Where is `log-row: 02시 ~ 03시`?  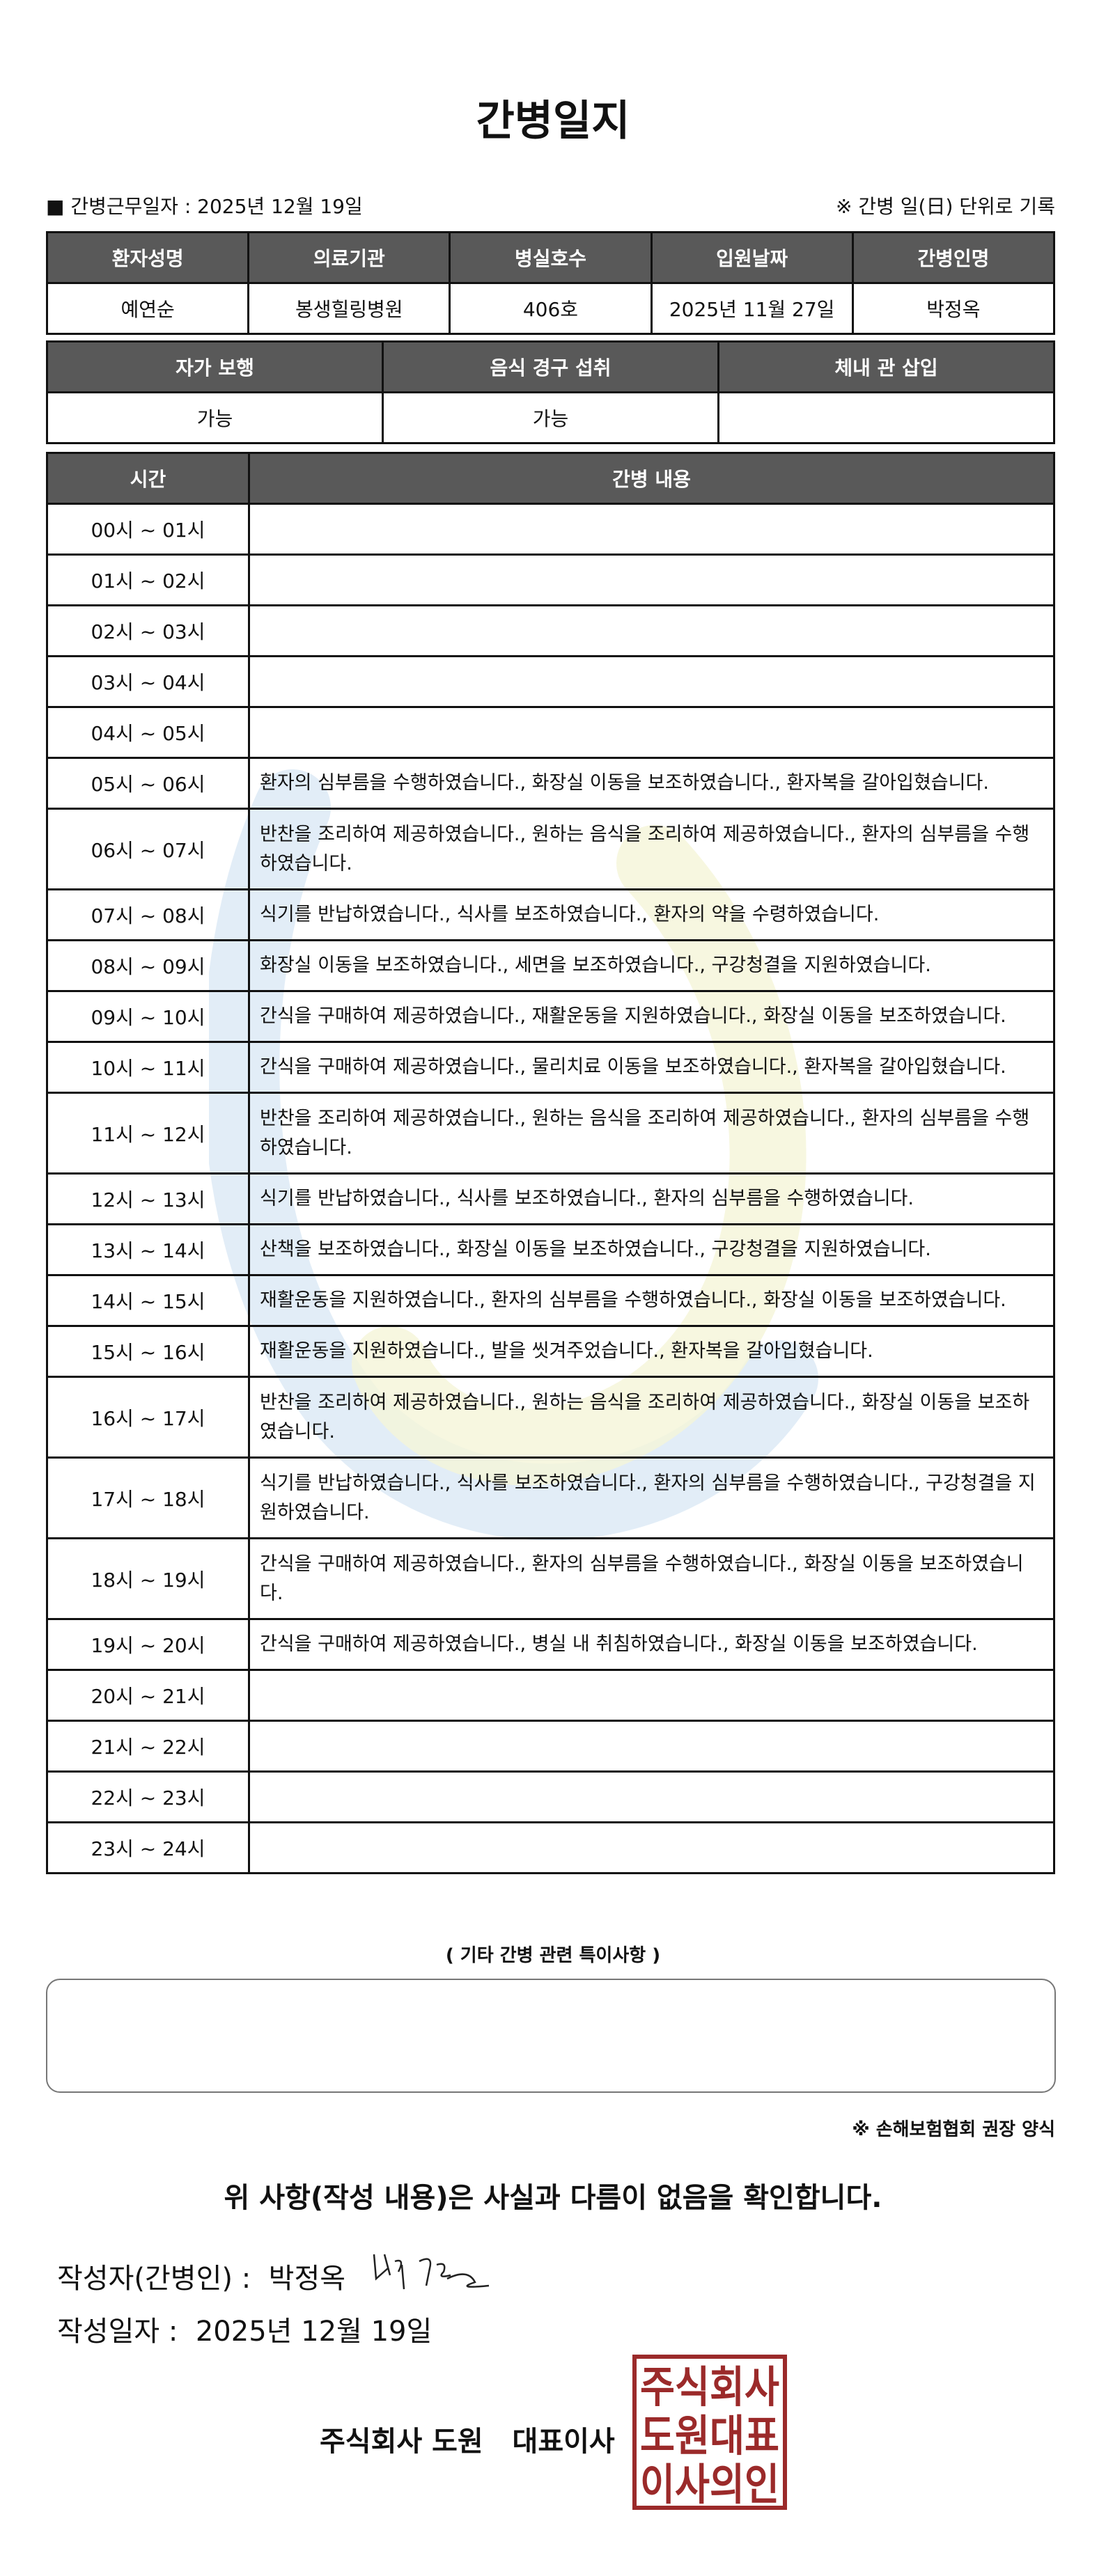 log-row: 02시 ~ 03시 is located at coordinates (550, 630).